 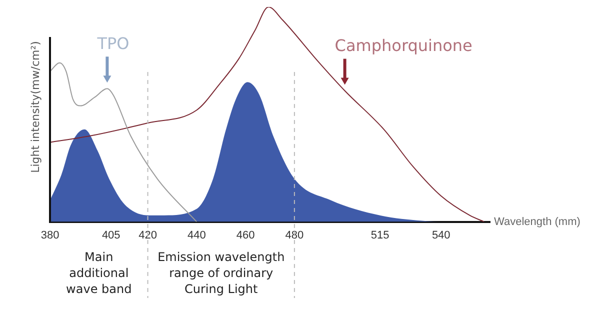 What do you see at coordinates (196, 235) in the screenshot?
I see `x-tick-label: 440` at bounding box center [196, 235].